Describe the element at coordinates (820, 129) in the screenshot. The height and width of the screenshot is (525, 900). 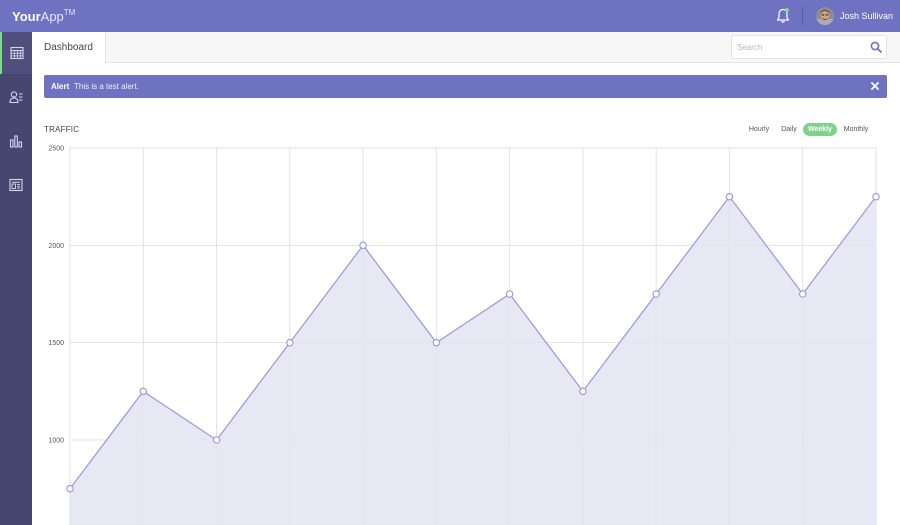
I see `range-weekly-button: Weekly` at that location.